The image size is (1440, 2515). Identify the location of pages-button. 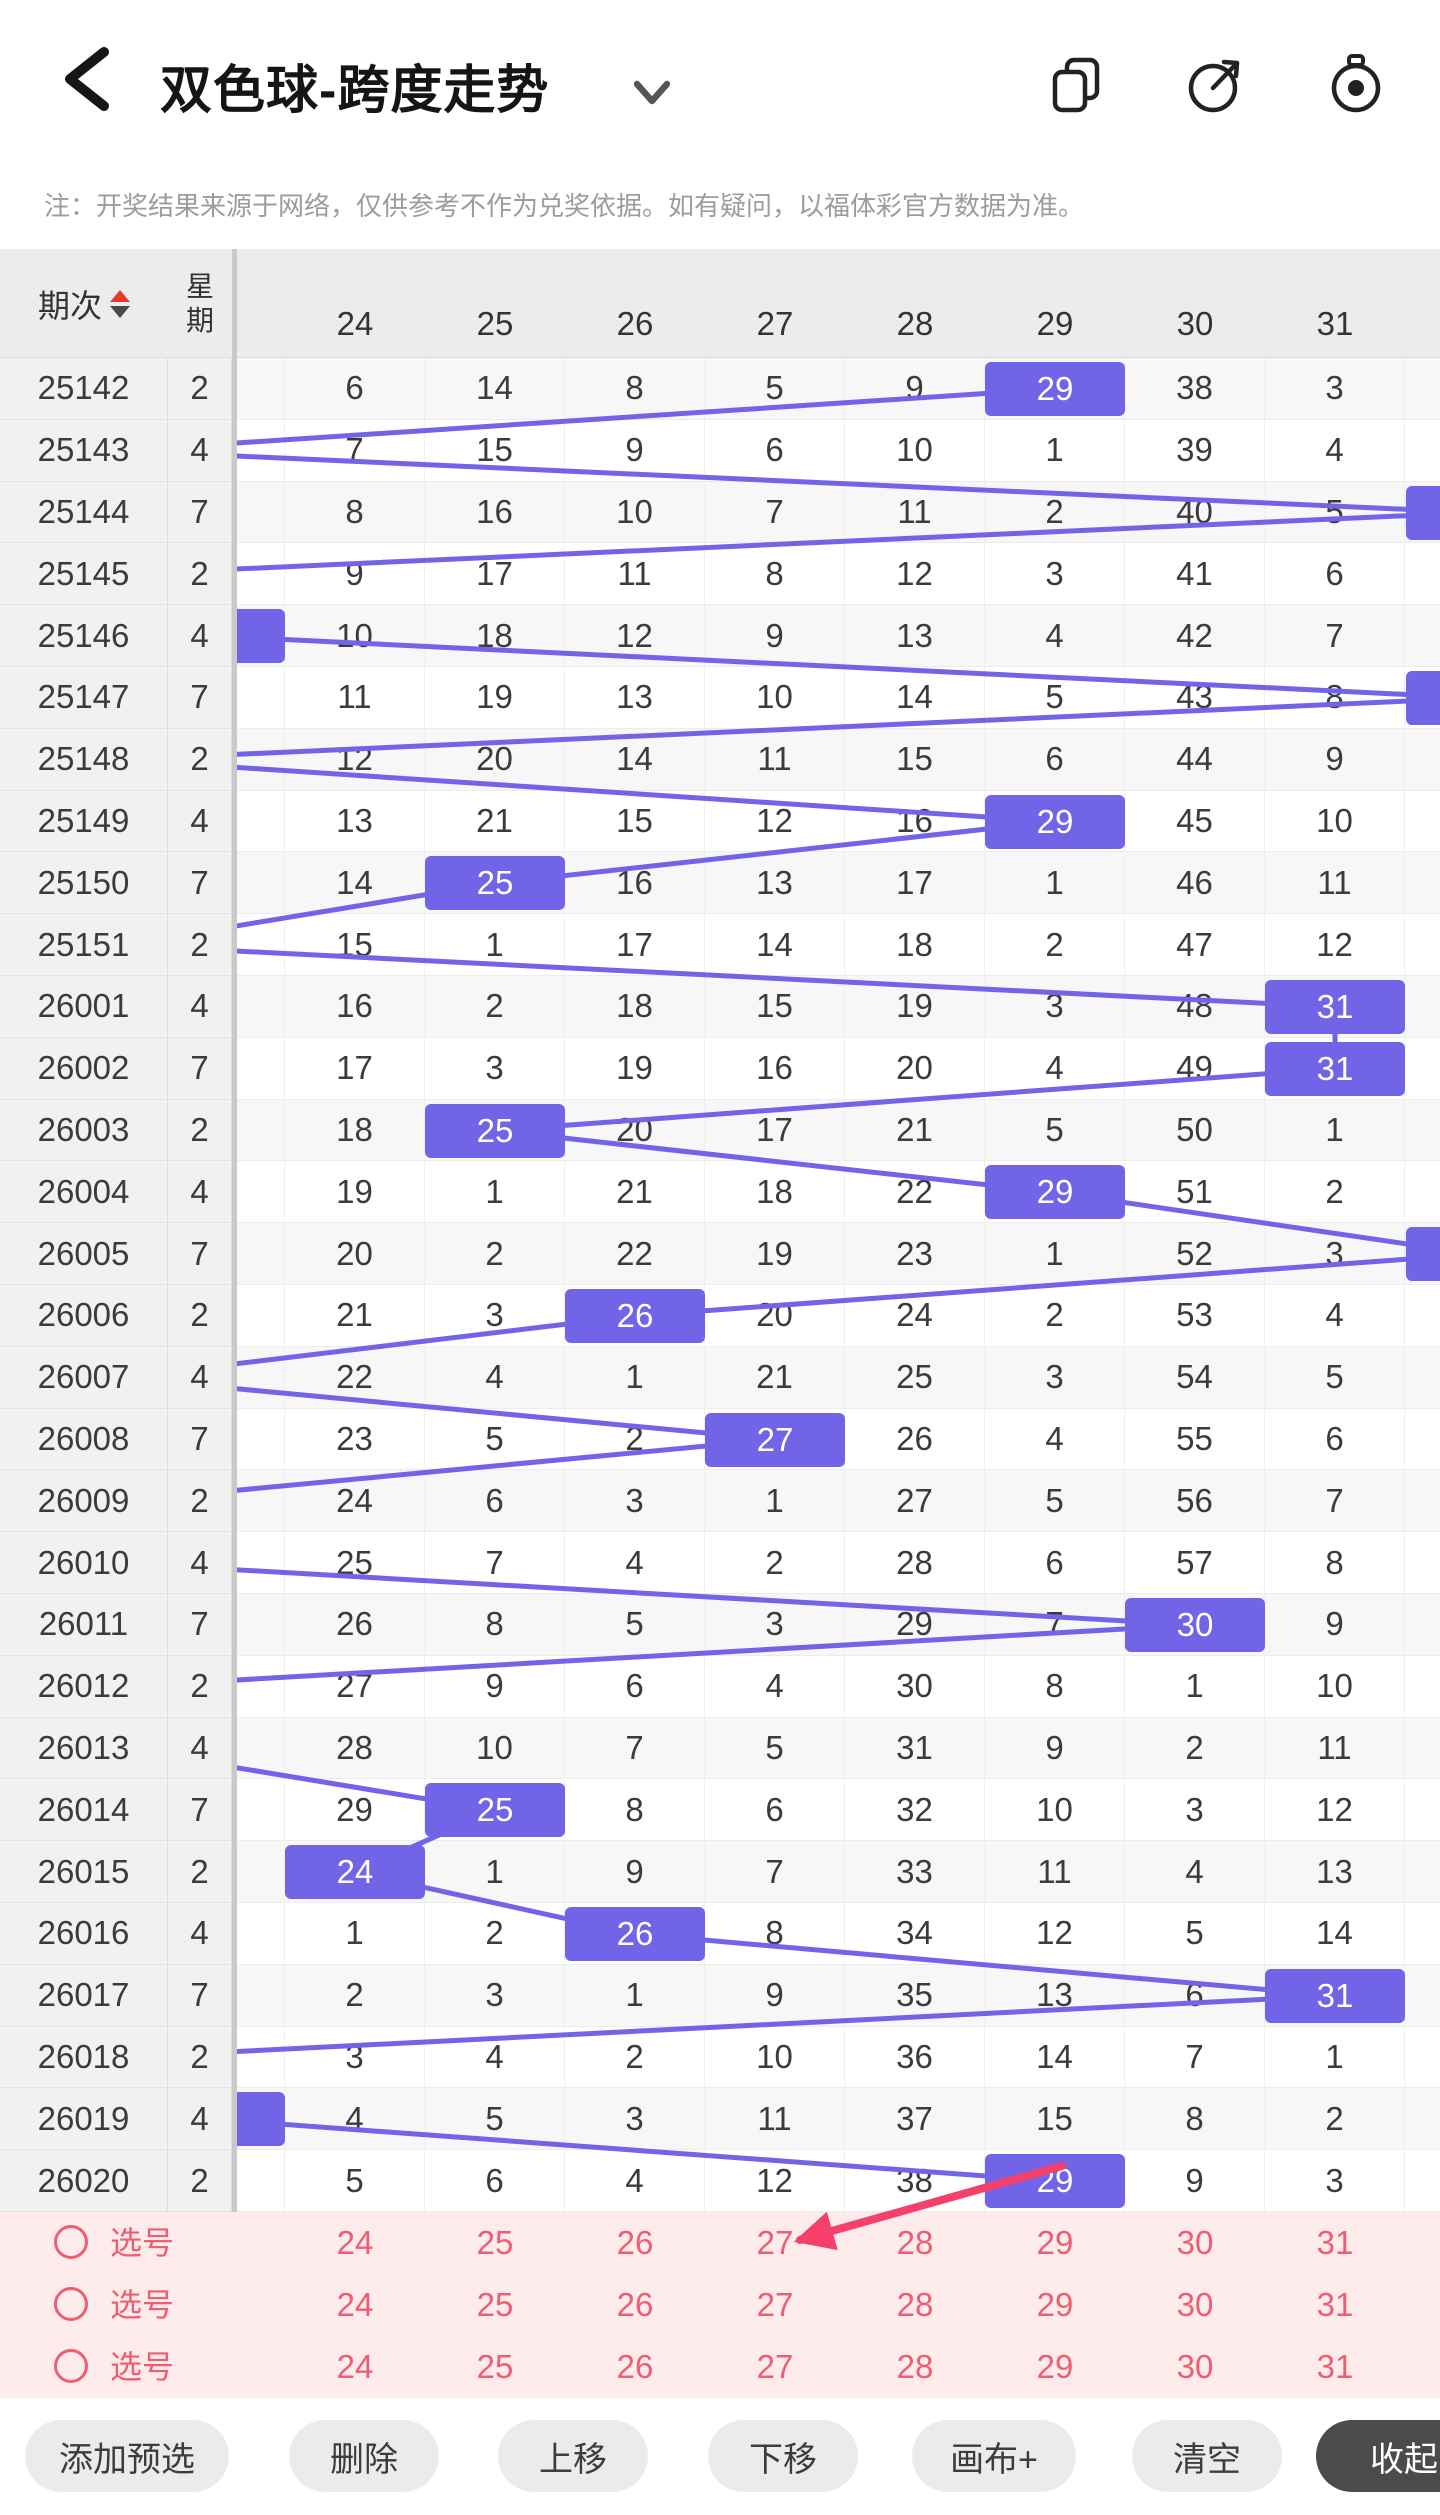
(1077, 84).